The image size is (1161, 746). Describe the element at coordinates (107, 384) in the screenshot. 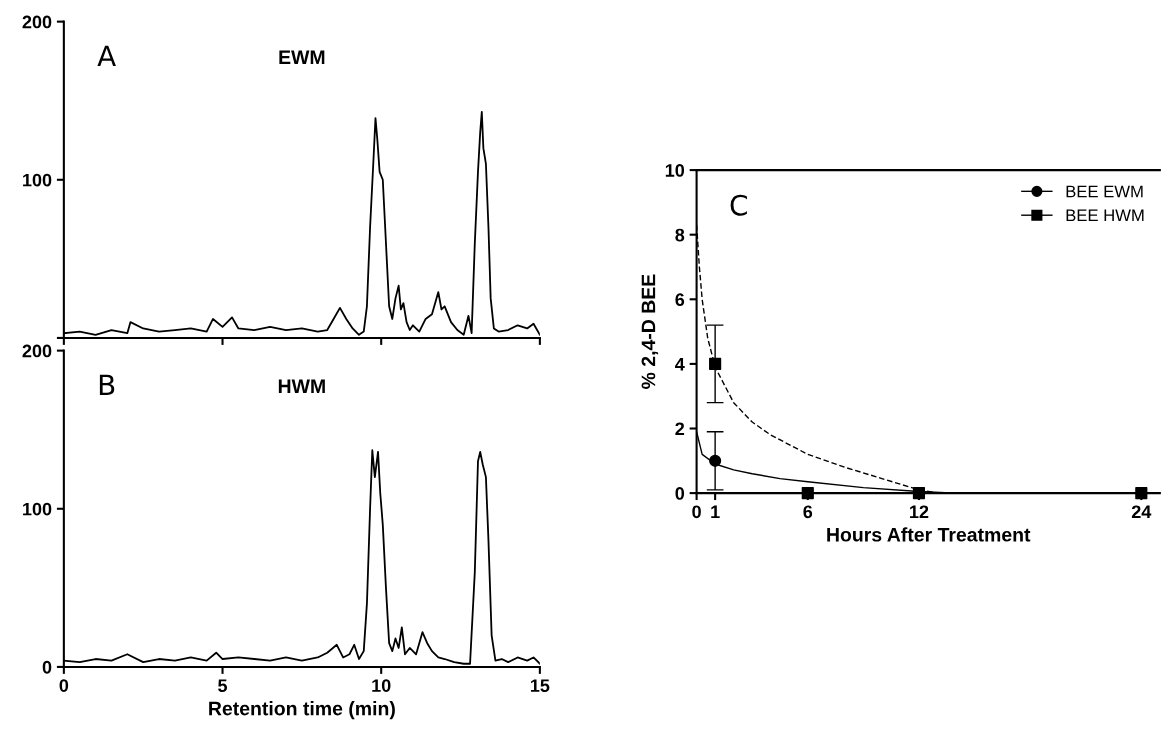

I see `annotation: B` at that location.